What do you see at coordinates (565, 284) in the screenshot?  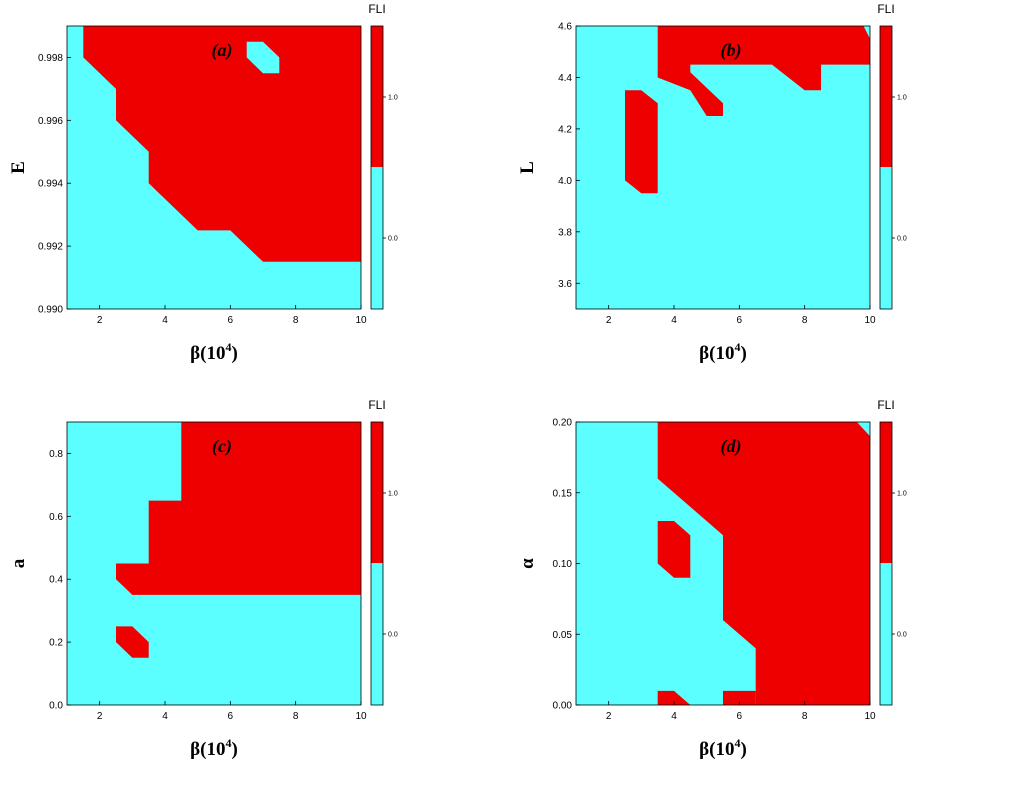 I see `y-tick-label: 3.6` at bounding box center [565, 284].